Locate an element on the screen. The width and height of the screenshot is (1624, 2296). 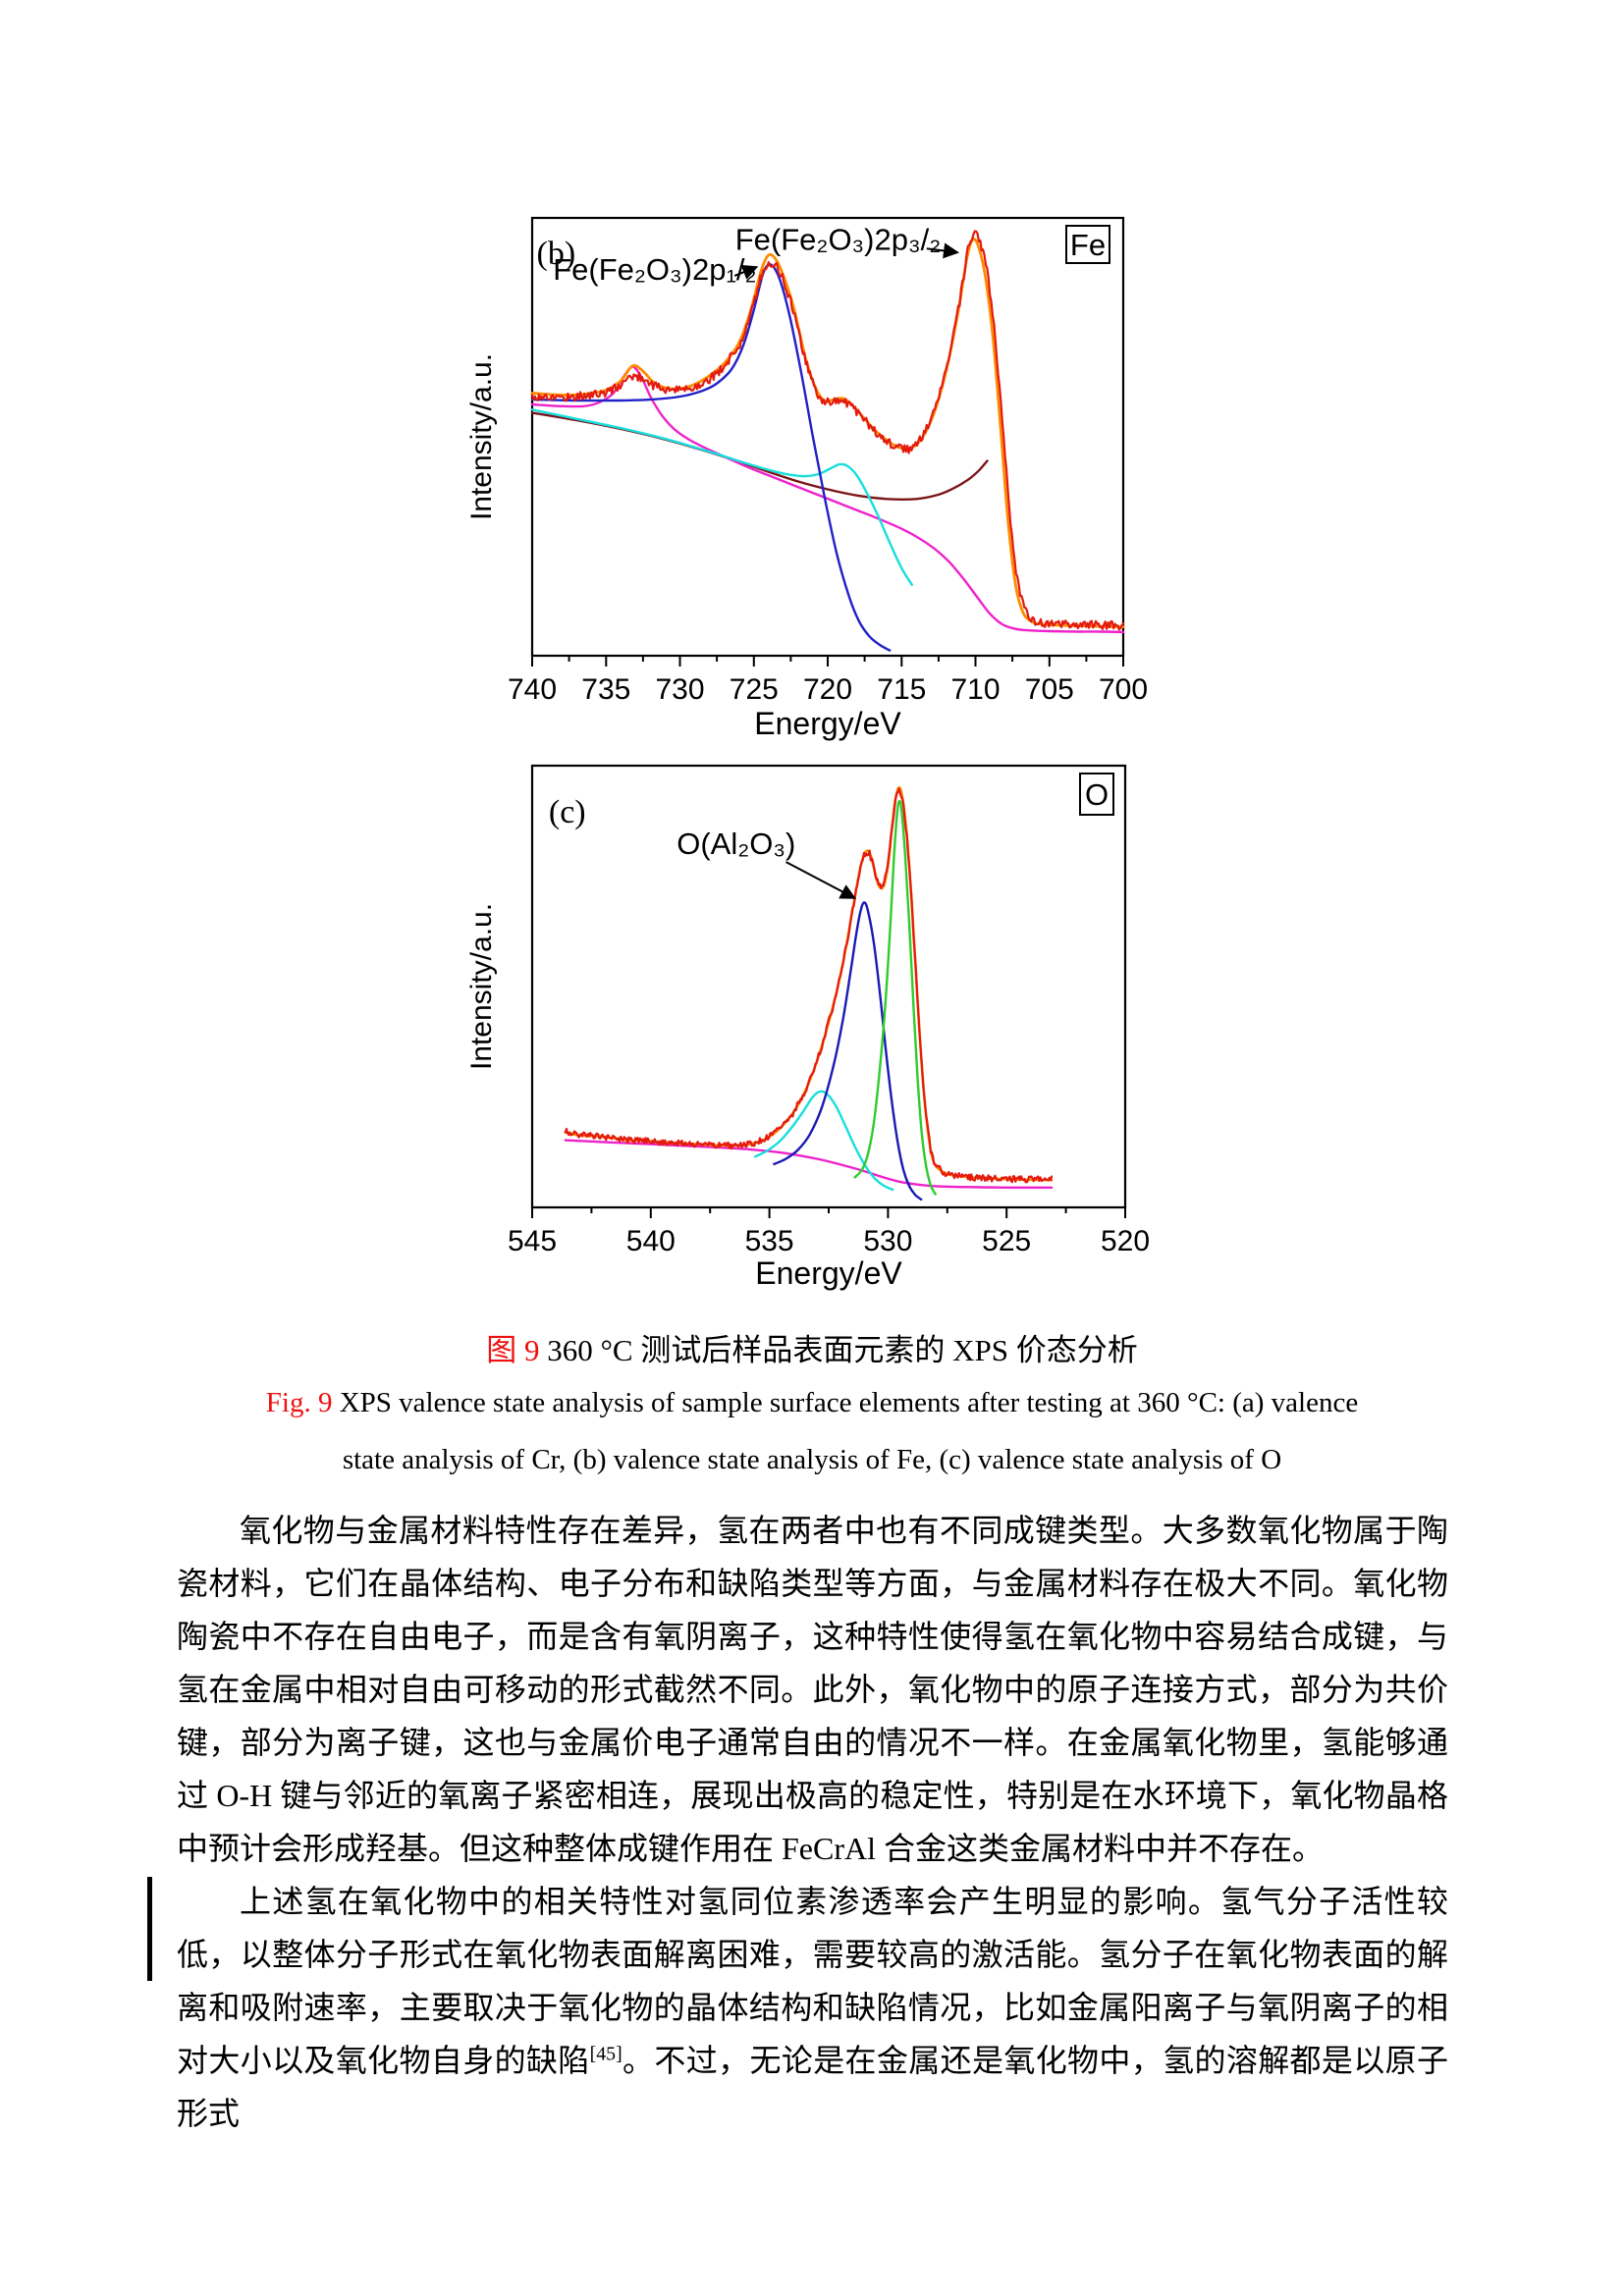
background-satellite-733-line is located at coordinates (827, 500).